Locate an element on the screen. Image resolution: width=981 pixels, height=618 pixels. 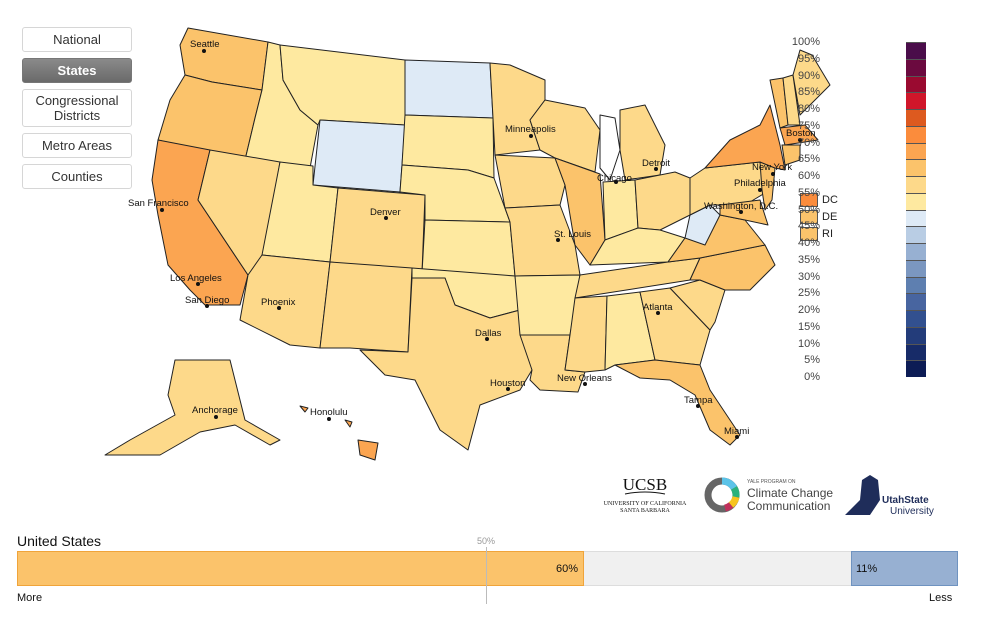
svg-text: UCSB is located at coordinates (645, 484).